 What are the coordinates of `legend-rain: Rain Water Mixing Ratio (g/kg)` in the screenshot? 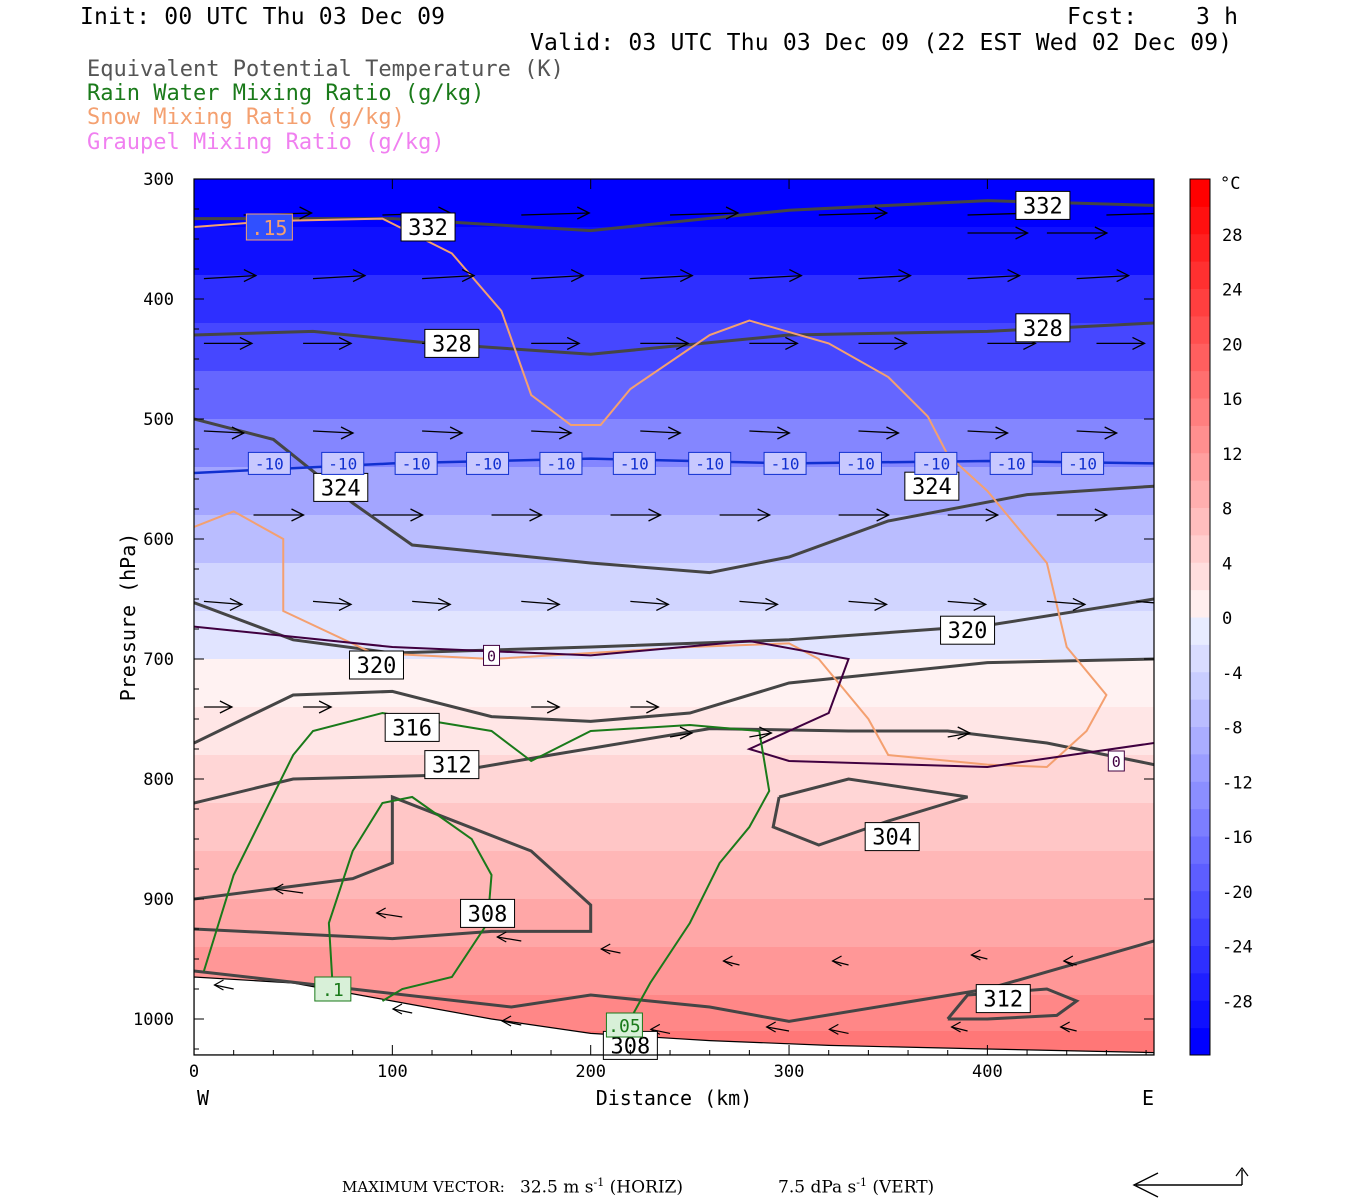 It's located at (286, 93).